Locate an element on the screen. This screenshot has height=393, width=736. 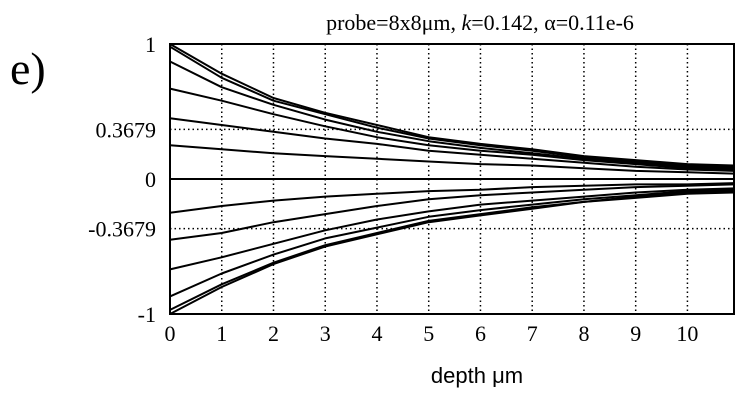
x-tick-label-9: 9 is located at coordinates (635, 333).